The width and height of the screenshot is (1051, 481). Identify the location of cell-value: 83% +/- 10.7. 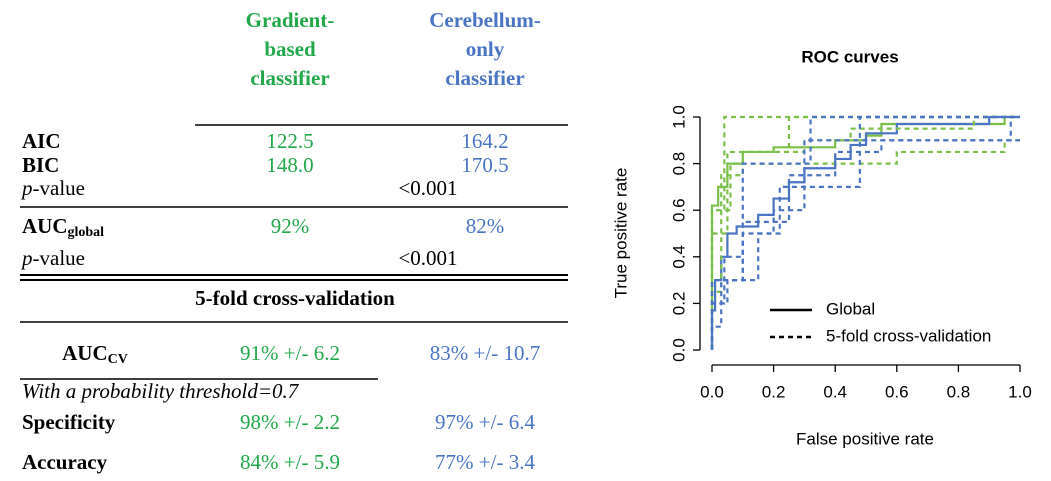
(485, 353).